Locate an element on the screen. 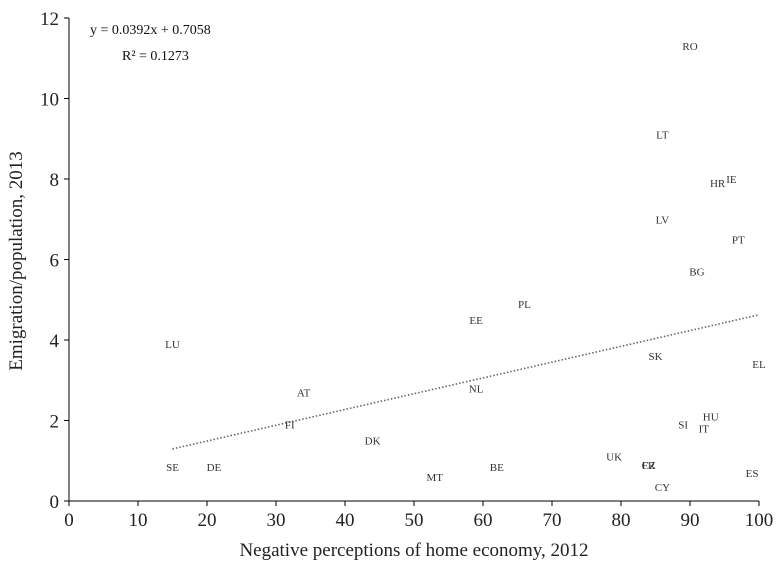 The image size is (776, 565). data-point-at: AT is located at coordinates (304, 393).